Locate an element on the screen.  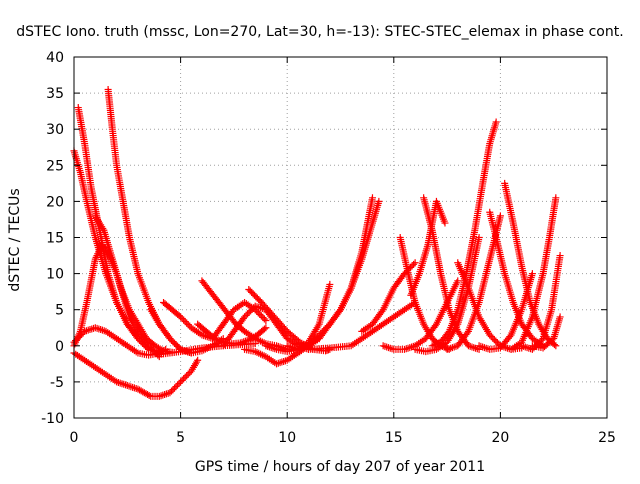
y-axis-label: dSTEC / TECUs is located at coordinates (15, 239).